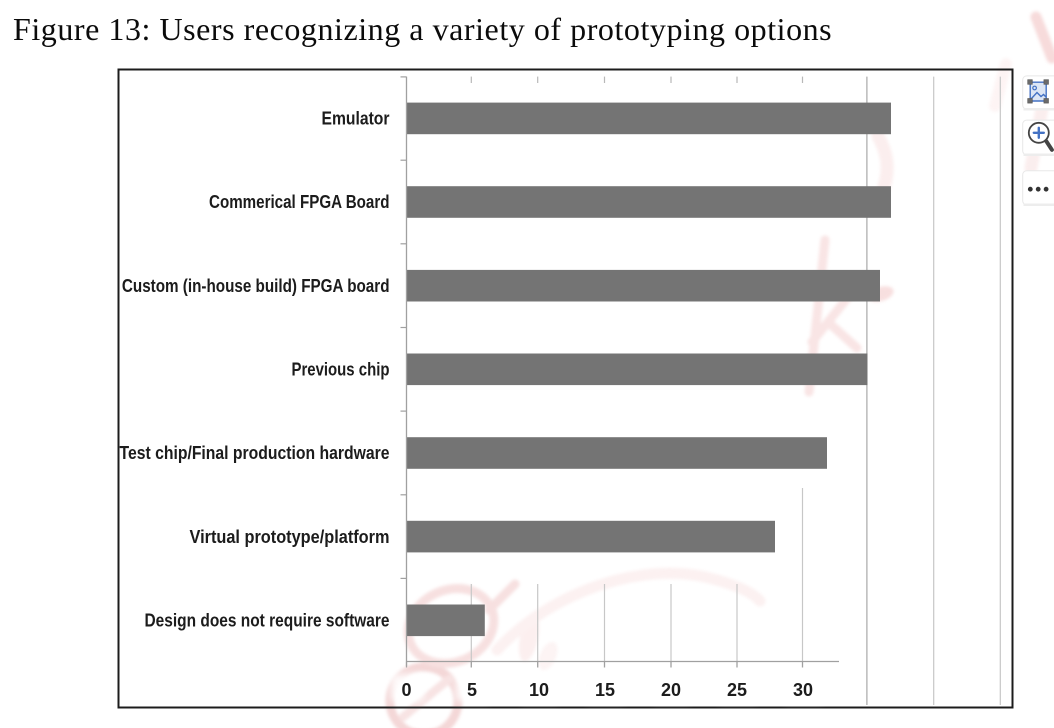  Describe the element at coordinates (299, 202) in the screenshot. I see `svg-text: Commerical FPGA Board` at that location.